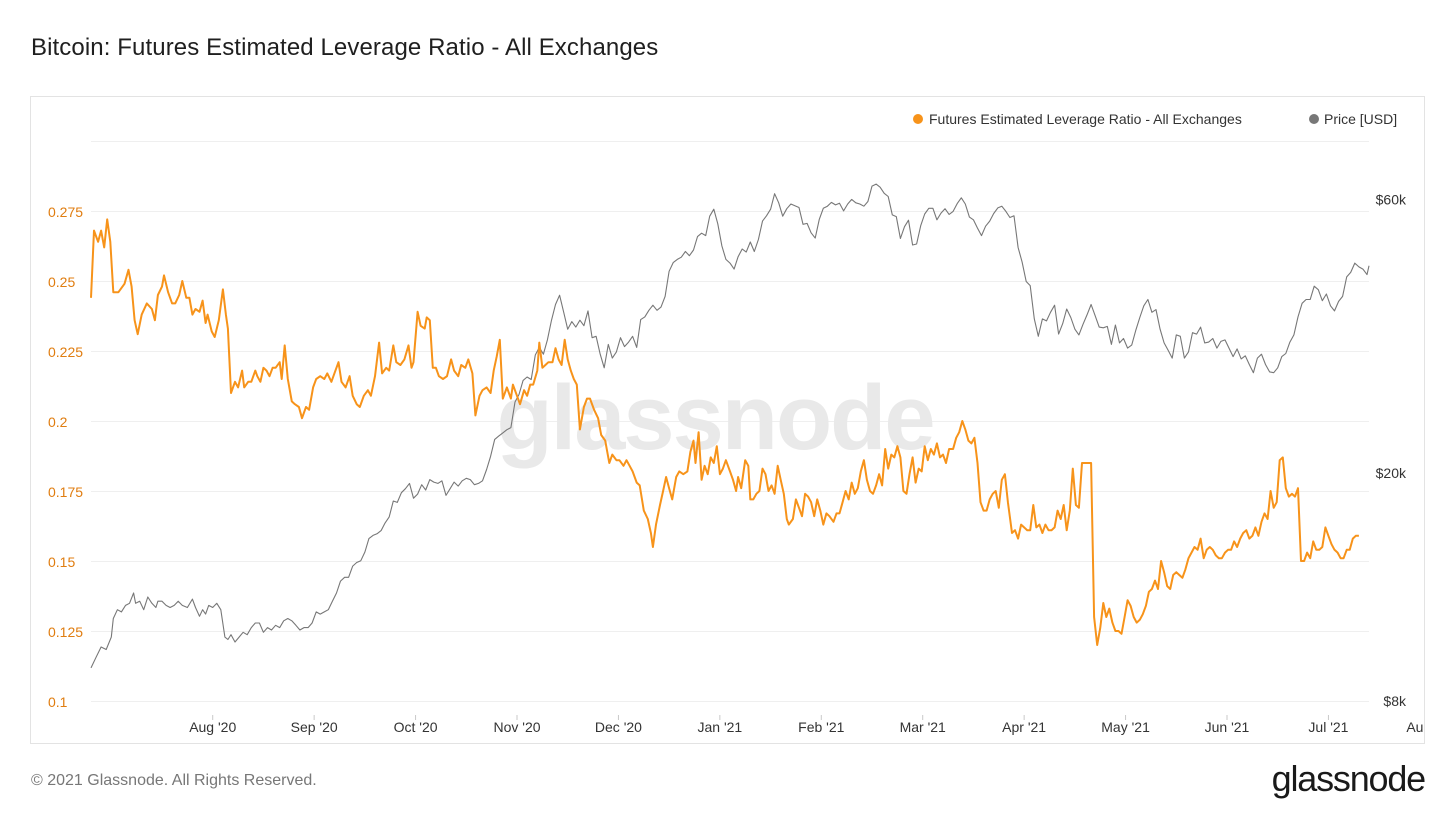  I want to click on left-axis-ticks: 0.1 0.125 0.15 0.175 0.2 0.225 0.25 0.275, so click(65, 457).